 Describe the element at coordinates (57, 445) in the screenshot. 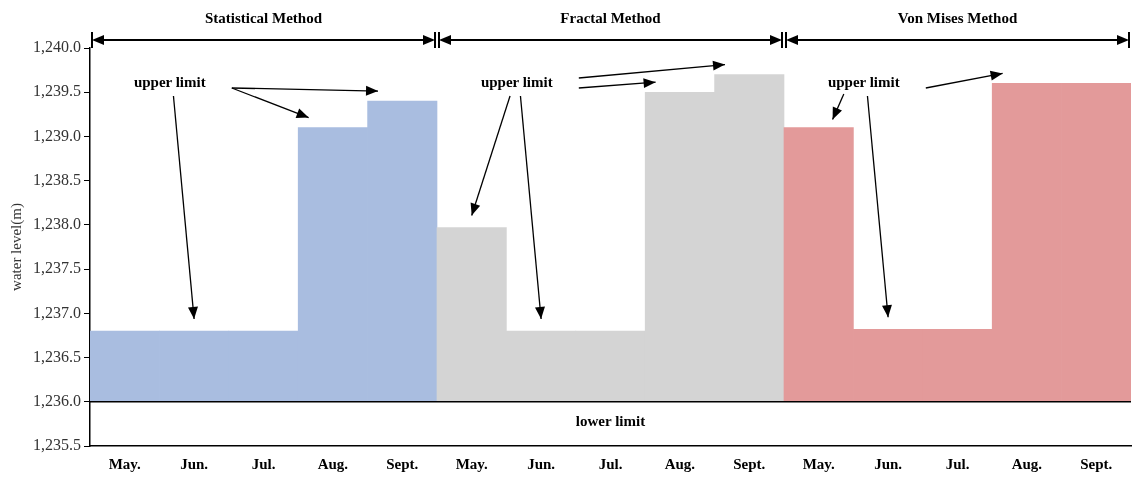

I see `y-tick-label: 1,235.5` at that location.